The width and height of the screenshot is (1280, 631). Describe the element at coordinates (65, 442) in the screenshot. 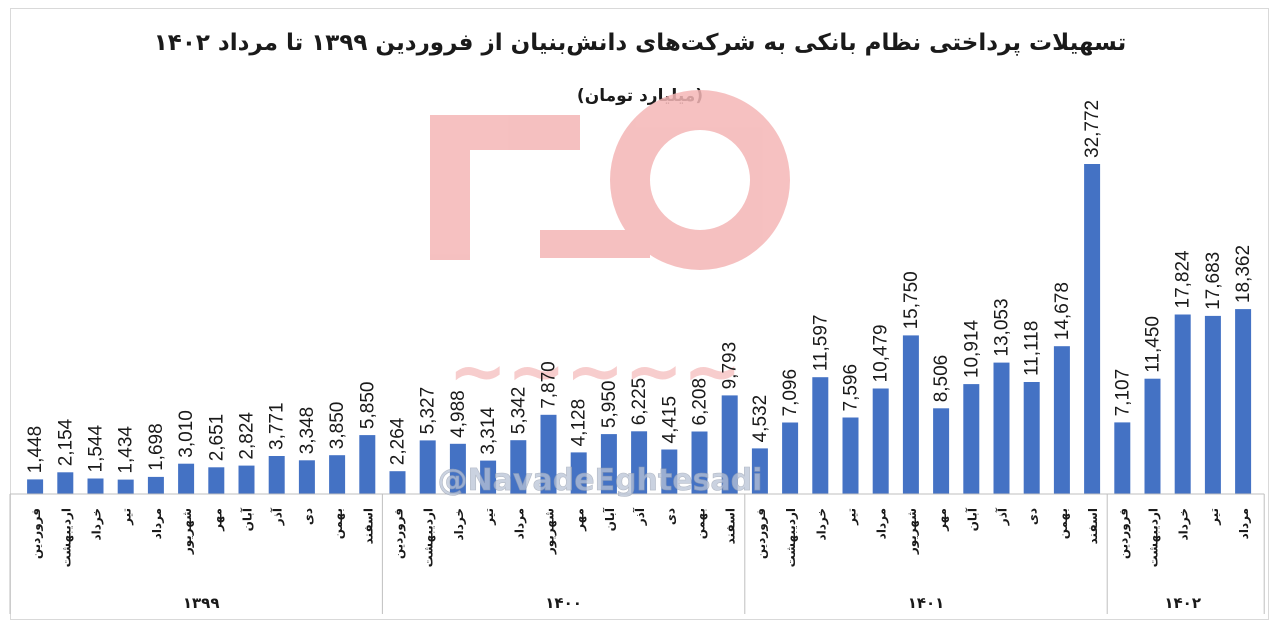

I see `value-label: 2,154` at that location.